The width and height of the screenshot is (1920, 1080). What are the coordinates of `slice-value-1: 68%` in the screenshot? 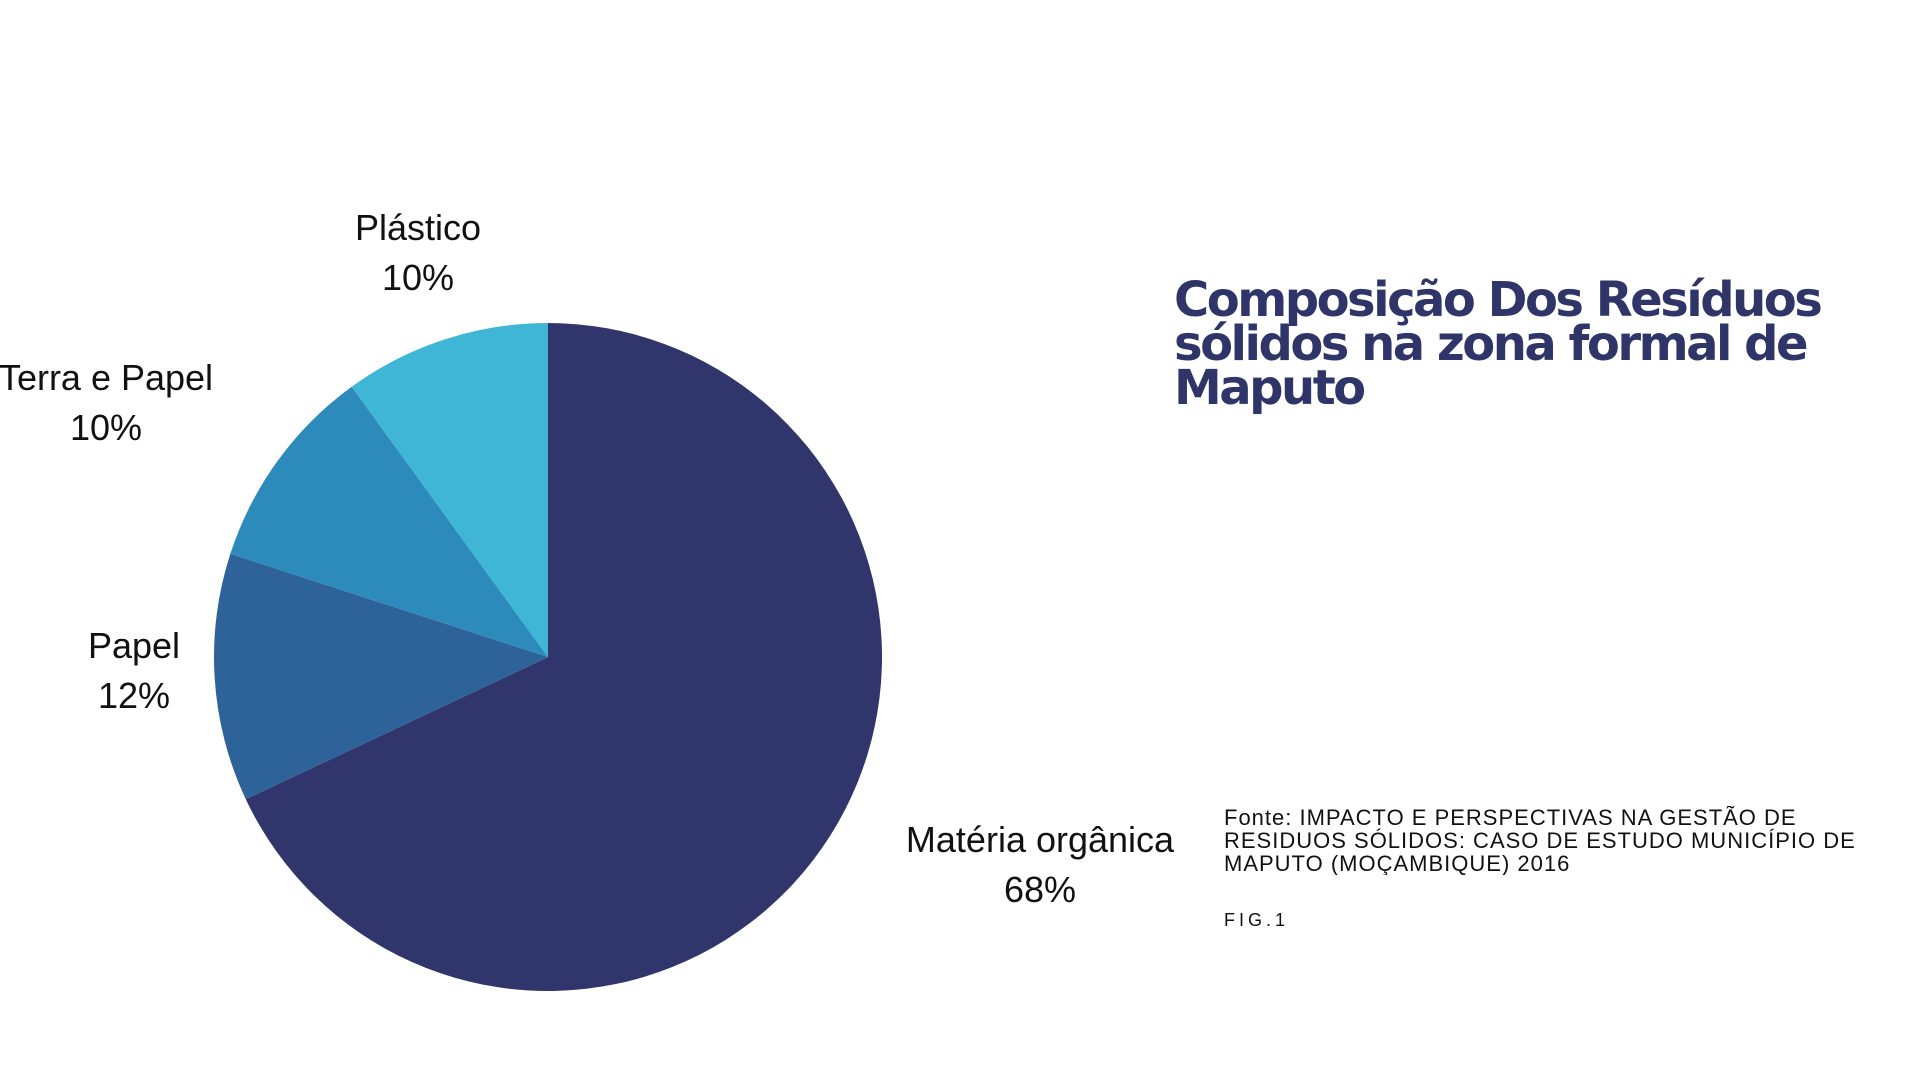 It's located at (1040, 889).